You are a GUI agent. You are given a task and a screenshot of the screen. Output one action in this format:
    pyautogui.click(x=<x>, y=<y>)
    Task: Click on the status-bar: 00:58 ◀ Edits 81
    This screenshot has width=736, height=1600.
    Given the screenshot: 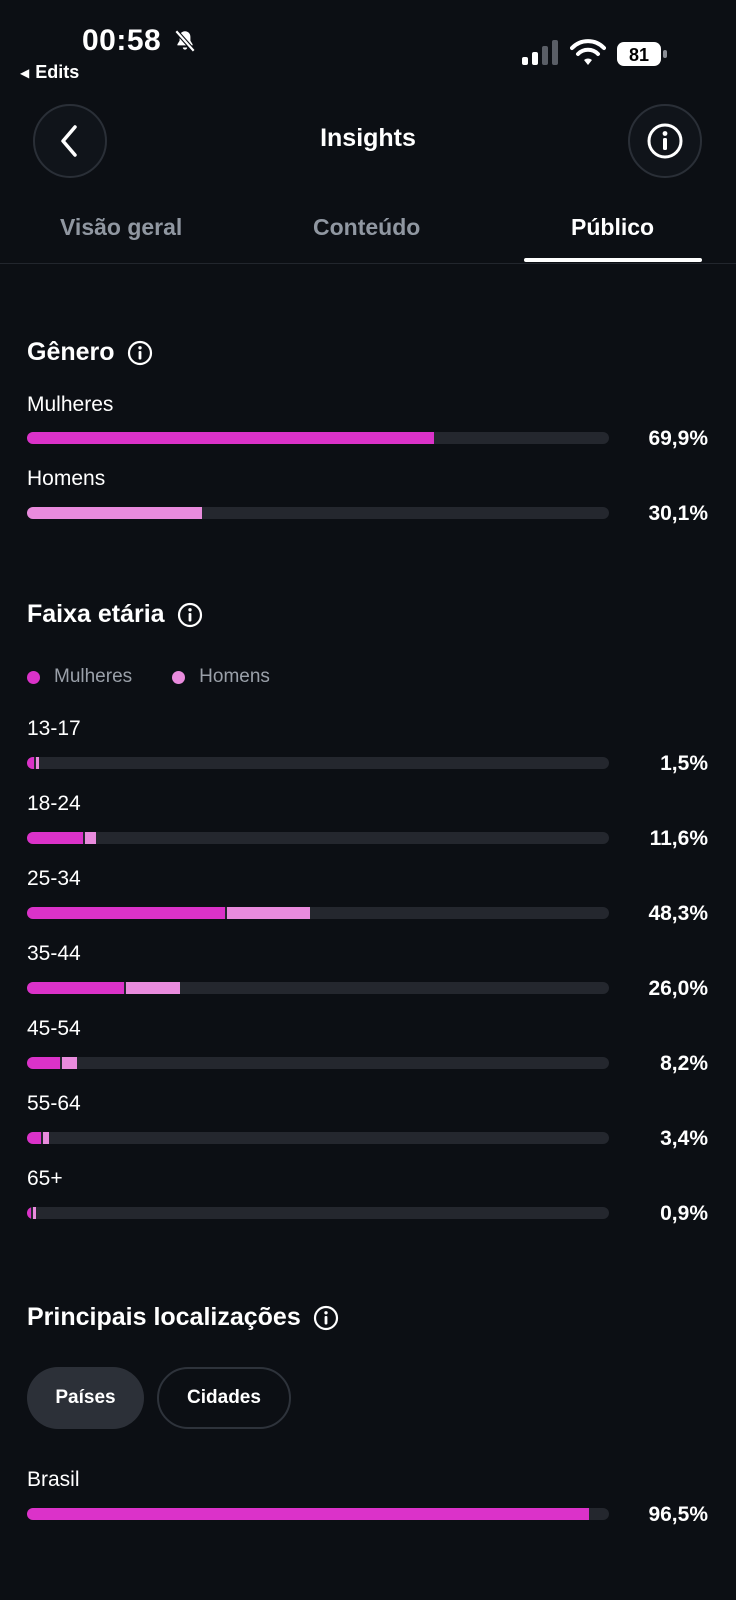 What is the action you would take?
    pyautogui.click(x=368, y=45)
    